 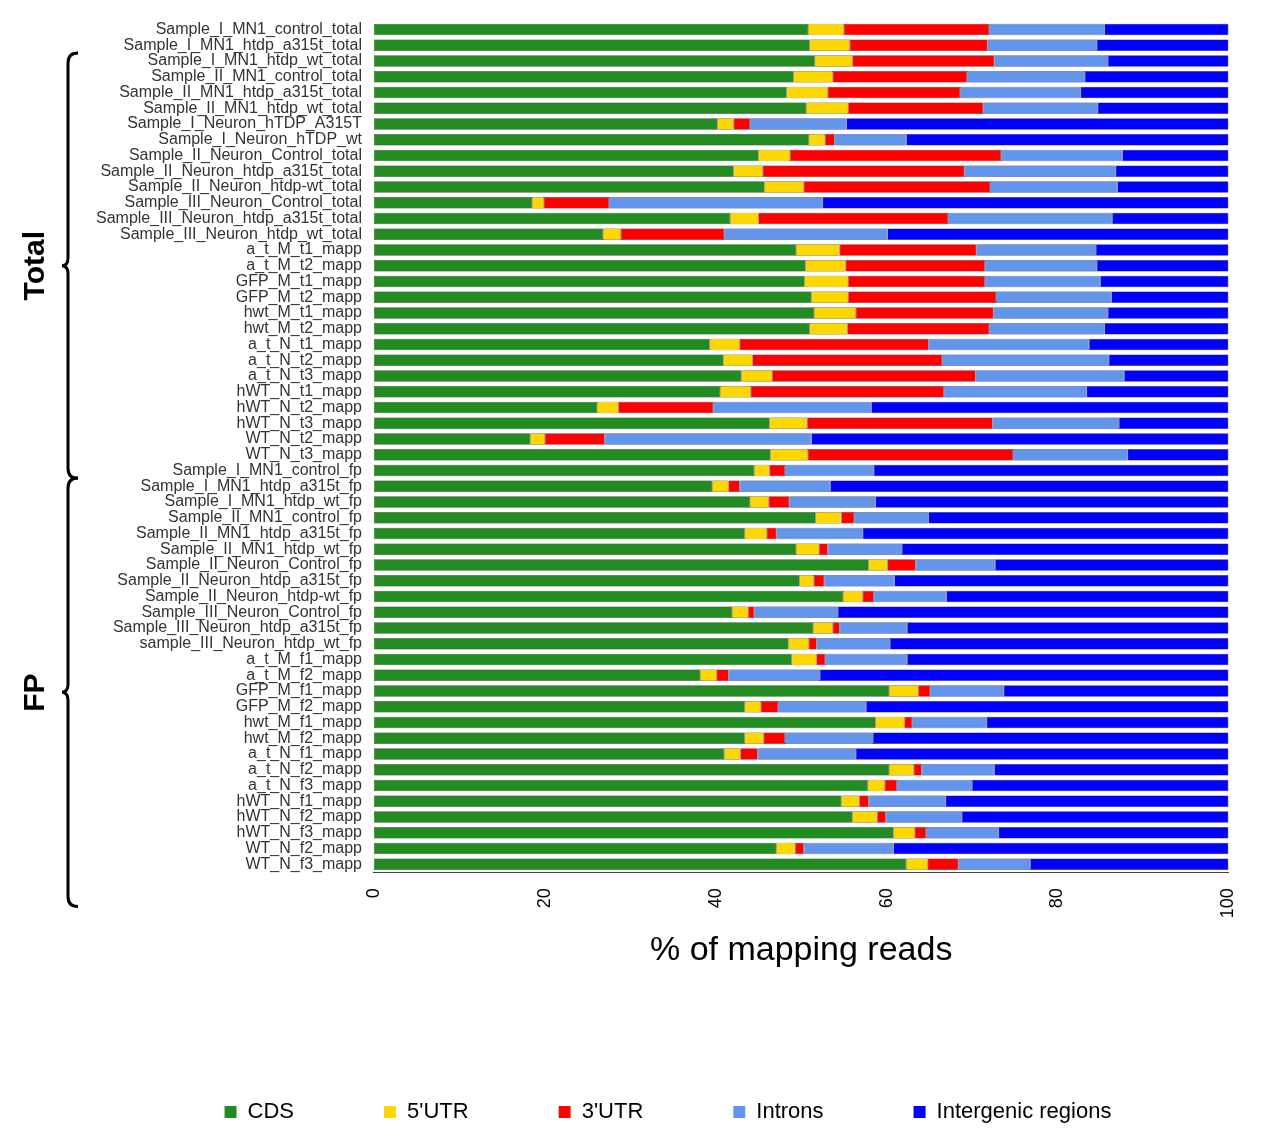 What do you see at coordinates (34, 692) in the screenshot?
I see `text: FP` at bounding box center [34, 692].